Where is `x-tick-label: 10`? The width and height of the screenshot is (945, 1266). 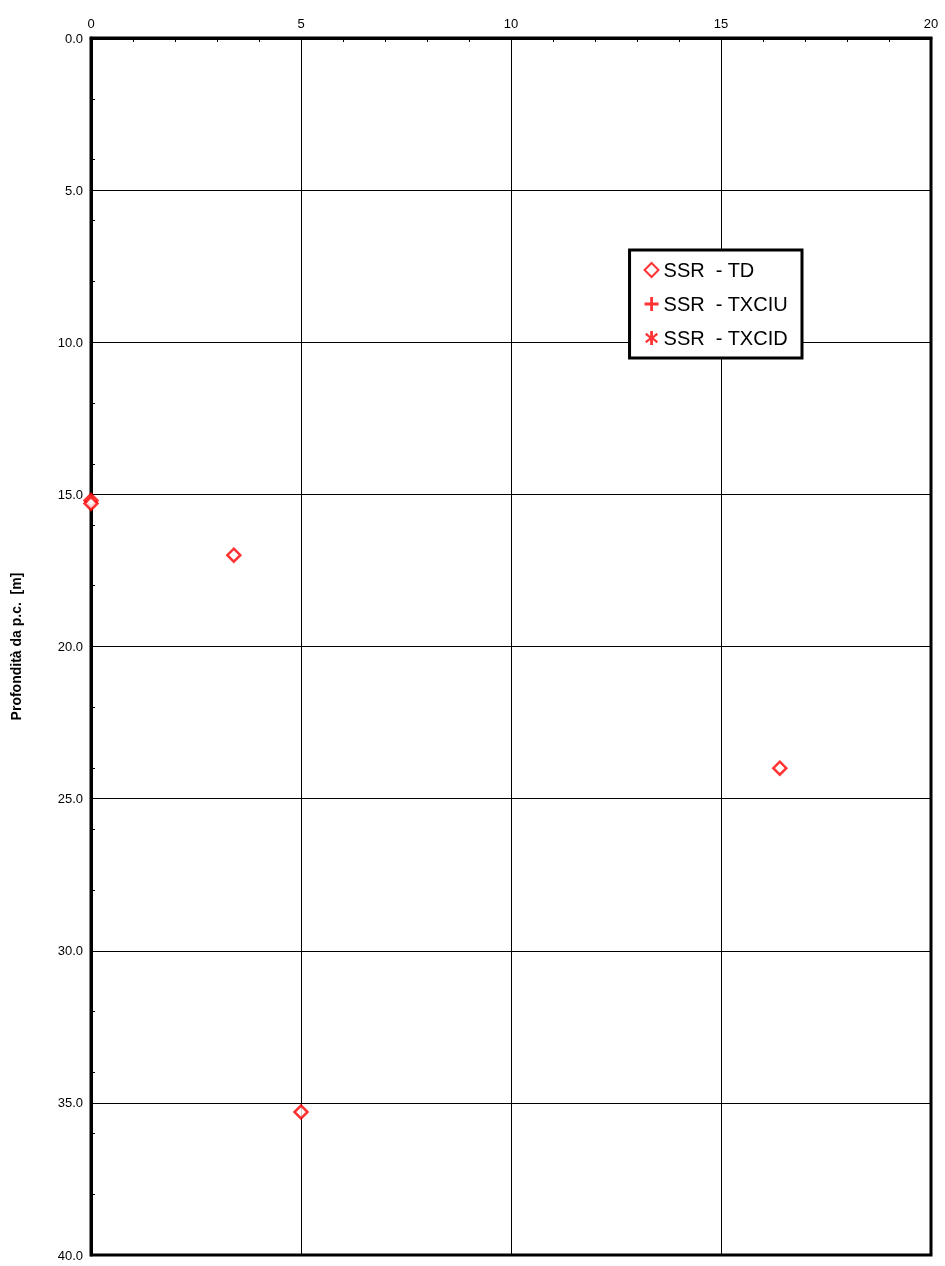 x-tick-label: 10 is located at coordinates (511, 23).